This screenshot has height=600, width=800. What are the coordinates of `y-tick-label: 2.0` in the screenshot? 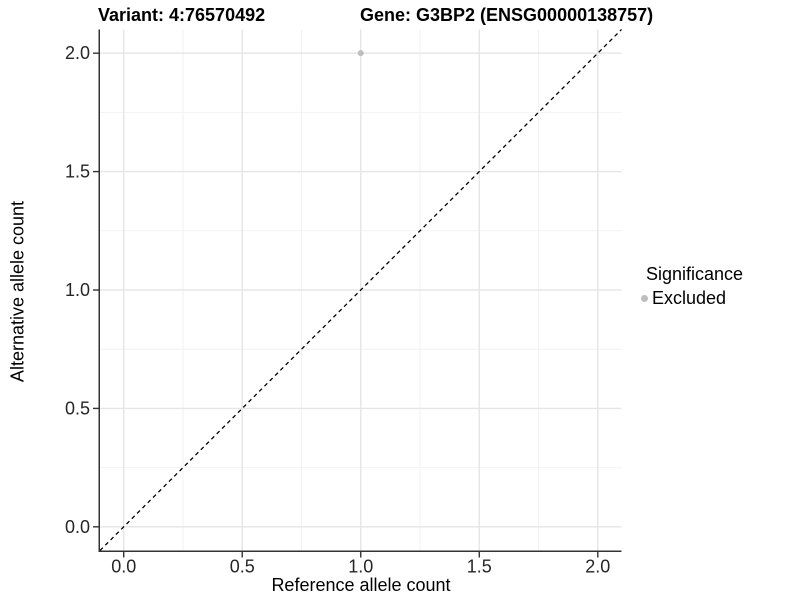 It's located at (77, 53).